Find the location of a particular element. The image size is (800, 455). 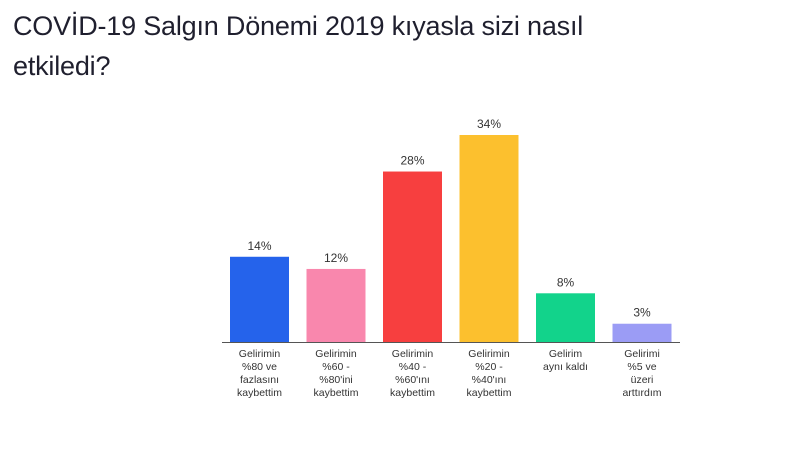

category-label-5: Gelirim aynı kaldı is located at coordinates (565, 360).